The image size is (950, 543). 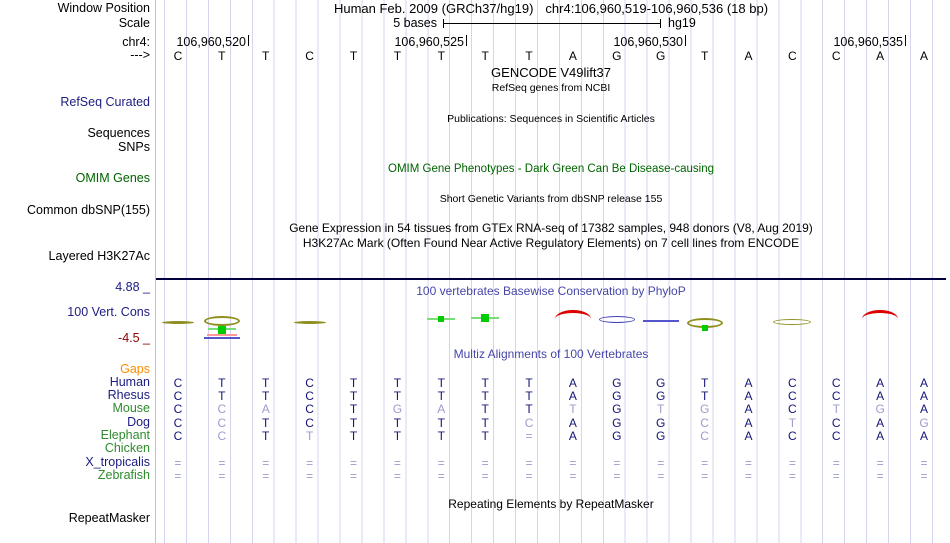 What do you see at coordinates (118, 133) in the screenshot?
I see `track-label-sequences: Sequences` at bounding box center [118, 133].